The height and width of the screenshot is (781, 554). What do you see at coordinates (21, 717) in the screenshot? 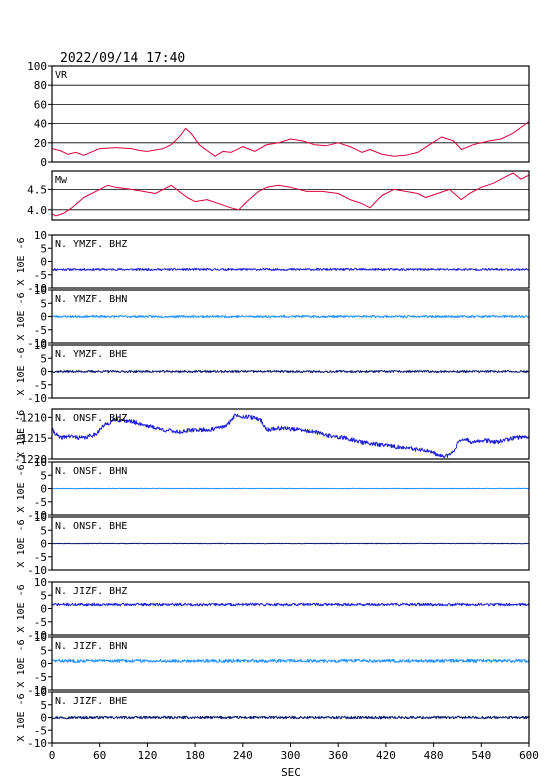
I see `unit-label-jizf-bhe: X 10E -6` at bounding box center [21, 717].